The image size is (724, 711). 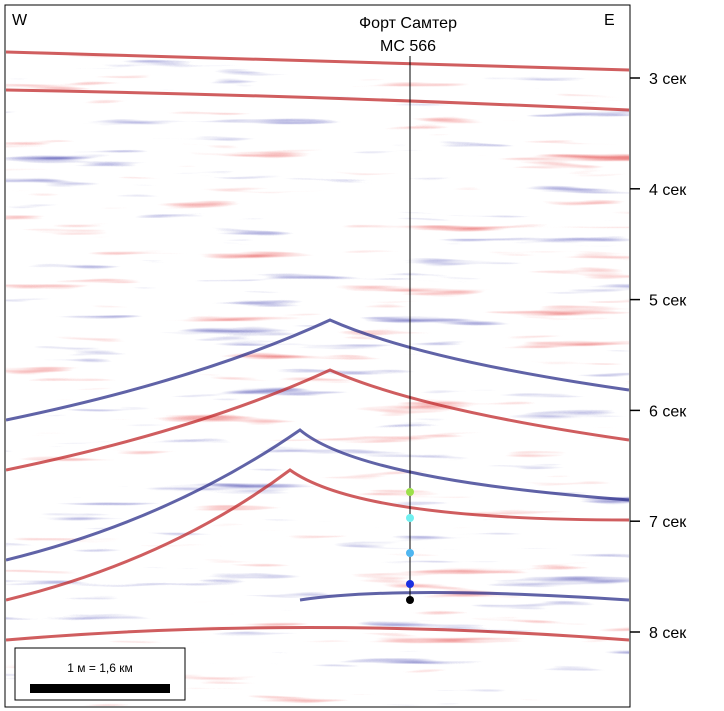 I want to click on scale-bar, so click(x=100, y=688).